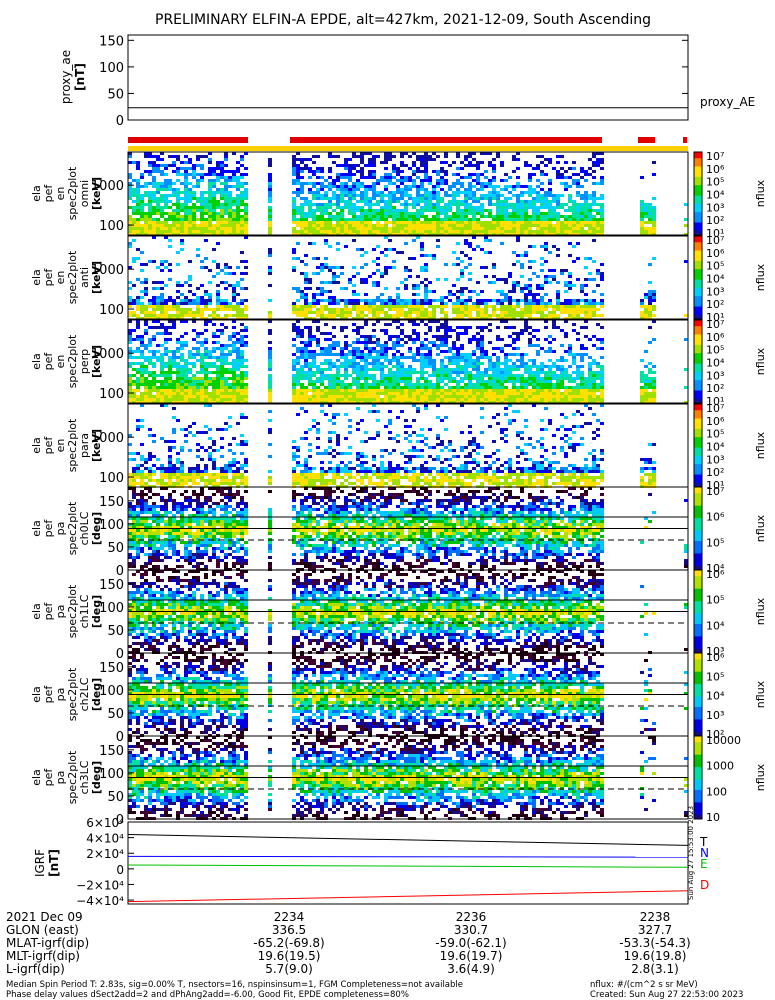 This screenshot has height=1000, width=775. I want to click on panel-ylabel-part: ela, so click(36, 528).